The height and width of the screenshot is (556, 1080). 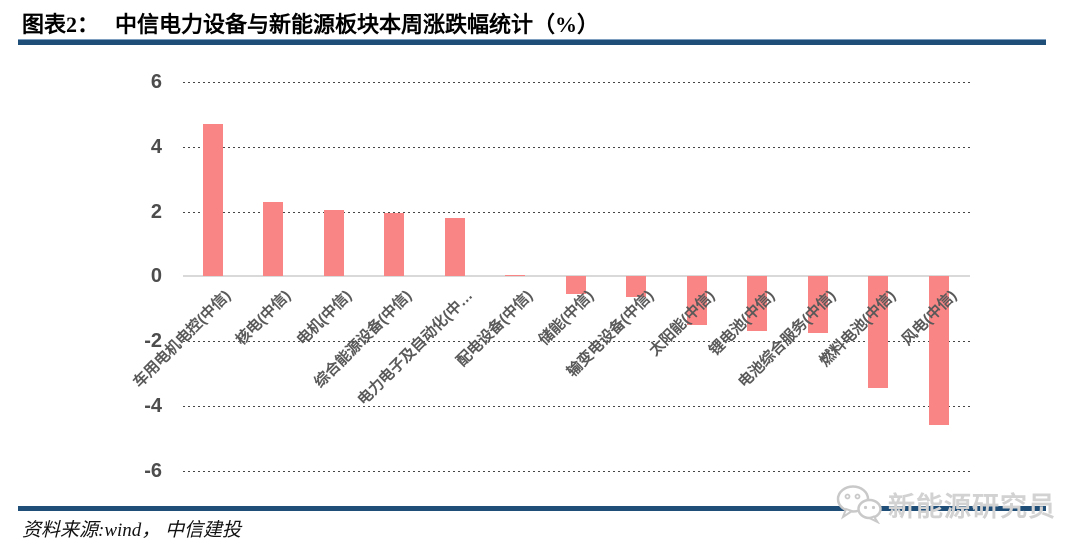 What do you see at coordinates (153, 406) in the screenshot?
I see `y-tick-label: -4` at bounding box center [153, 406].